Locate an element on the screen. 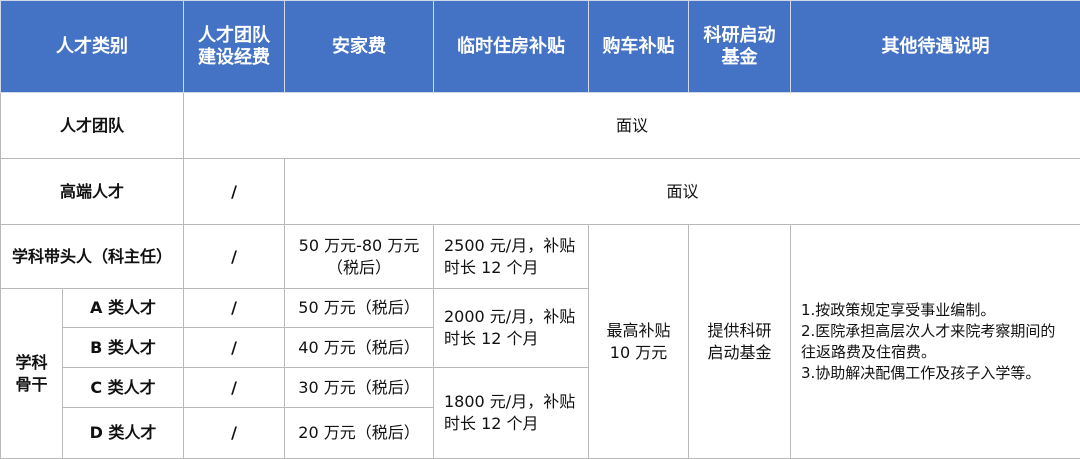  table-row: 人才团队 面议 is located at coordinates (540, 126).